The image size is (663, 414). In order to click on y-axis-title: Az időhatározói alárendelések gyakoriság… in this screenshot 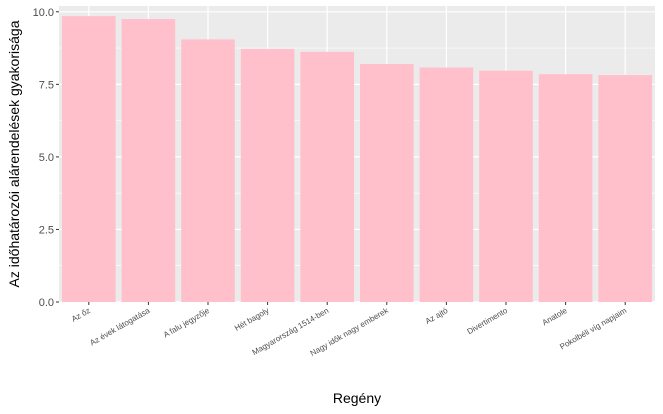, I will do `click(14, 153)`.